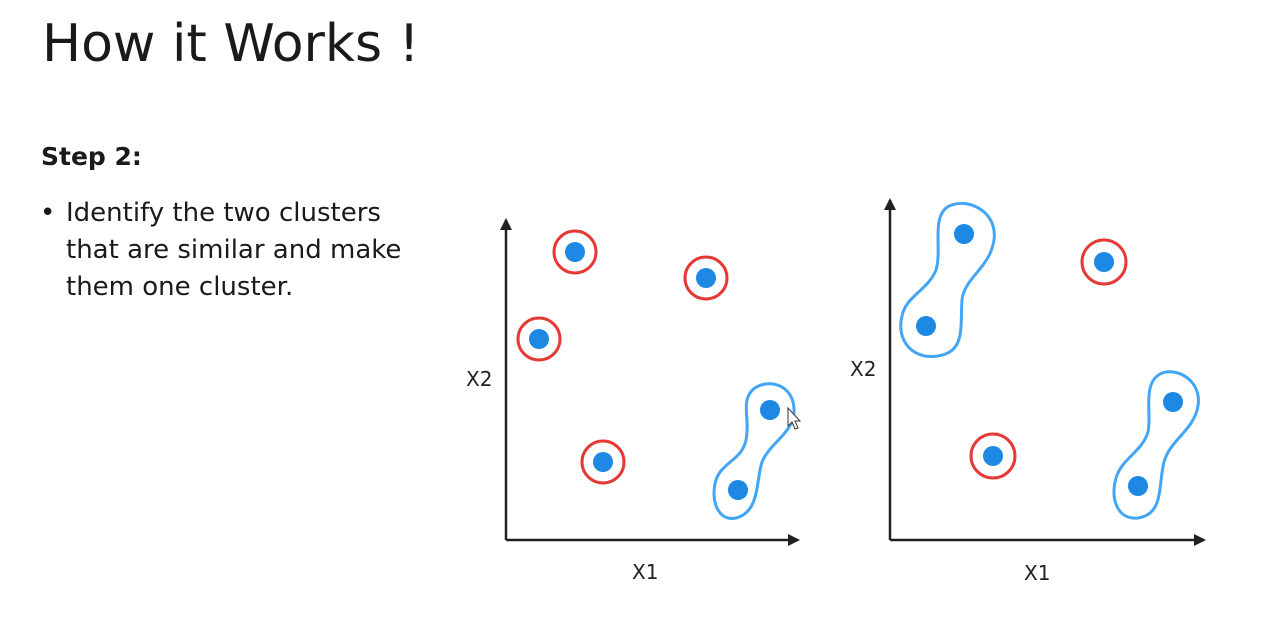  Describe the element at coordinates (91, 156) in the screenshot. I see `step-heading: Step 2:` at that location.